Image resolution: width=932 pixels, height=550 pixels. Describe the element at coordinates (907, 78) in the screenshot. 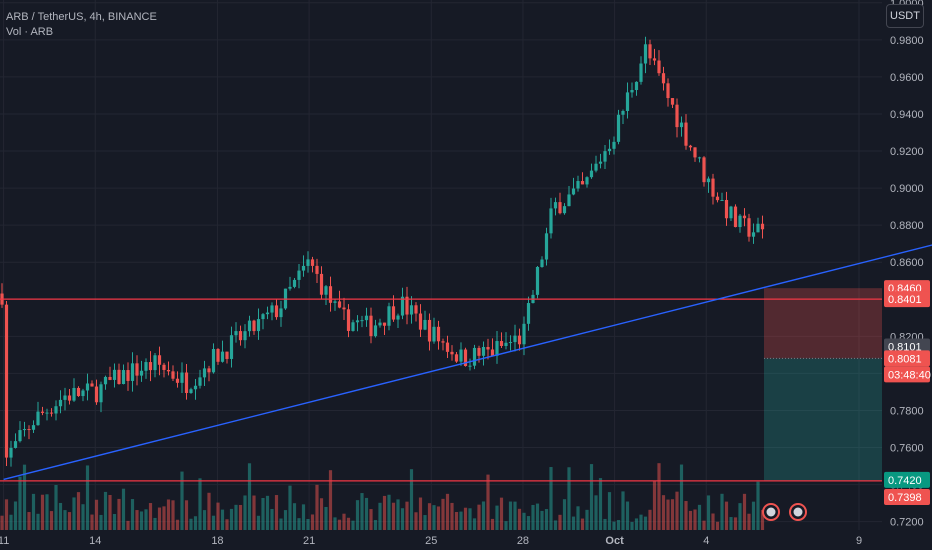

I see `y-tick-label: 0.9600` at that location.